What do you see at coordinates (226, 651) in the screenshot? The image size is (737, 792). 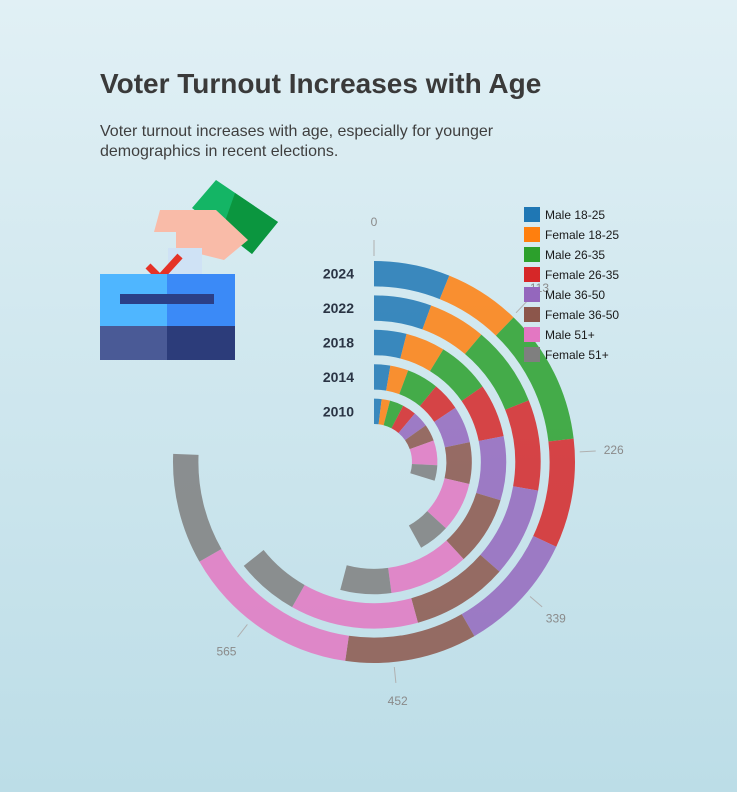 I see `radial-tick-label: 565` at bounding box center [226, 651].